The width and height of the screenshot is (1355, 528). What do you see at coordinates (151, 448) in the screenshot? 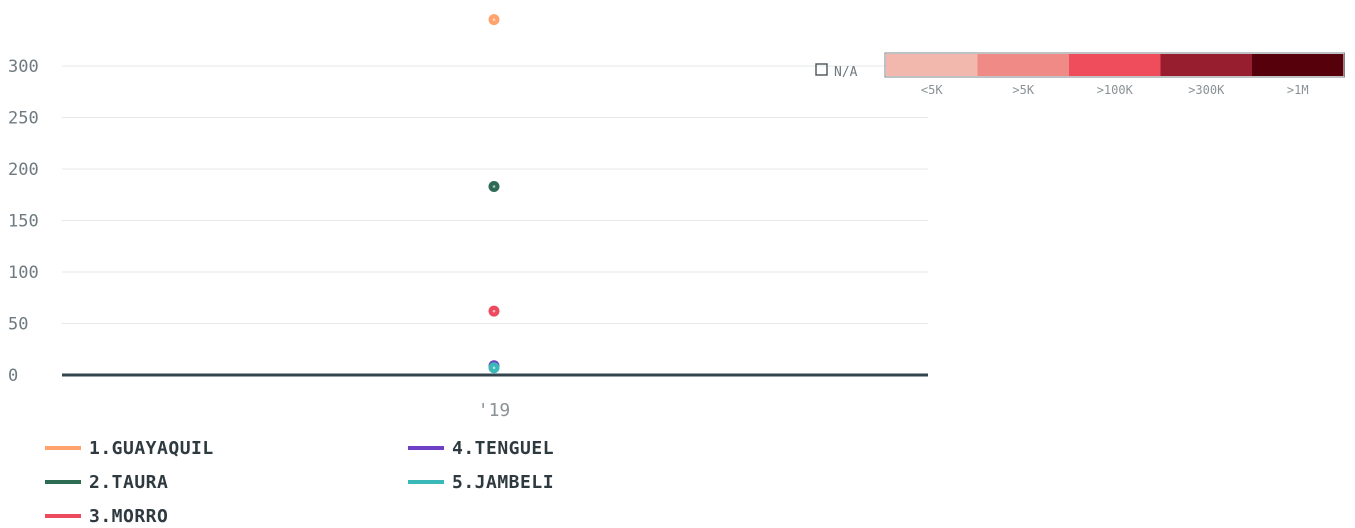
I see `legend-label: 1.GUAYAQUIL` at bounding box center [151, 448].